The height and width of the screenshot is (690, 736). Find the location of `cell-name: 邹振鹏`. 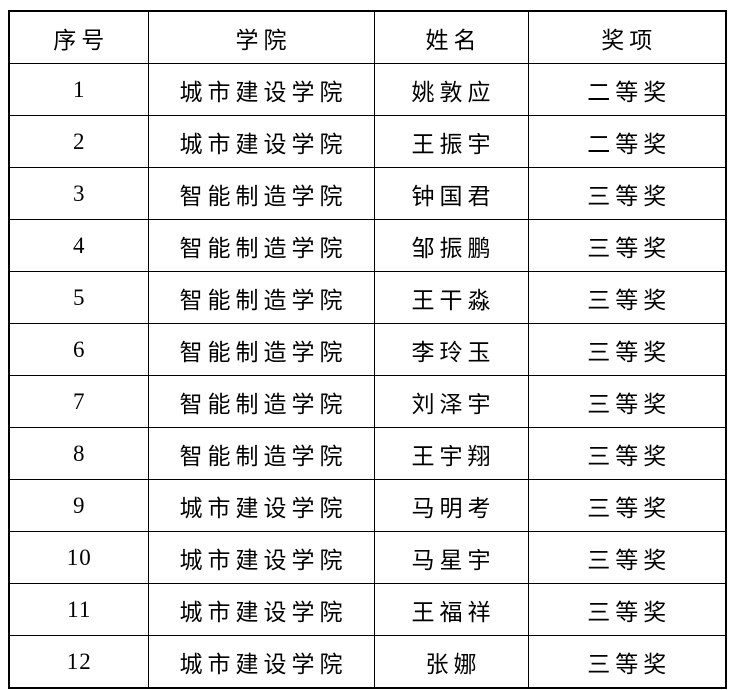

cell-name: 邹振鹏 is located at coordinates (451, 245).